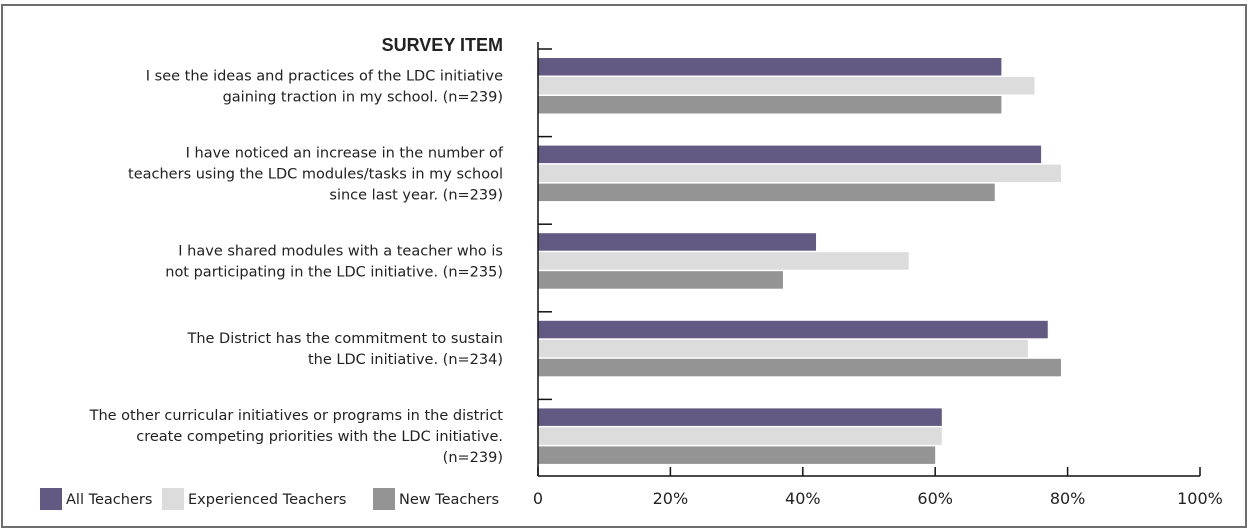  Describe the element at coordinates (1200, 498) in the screenshot. I see `value-tick-label: 100%` at that location.